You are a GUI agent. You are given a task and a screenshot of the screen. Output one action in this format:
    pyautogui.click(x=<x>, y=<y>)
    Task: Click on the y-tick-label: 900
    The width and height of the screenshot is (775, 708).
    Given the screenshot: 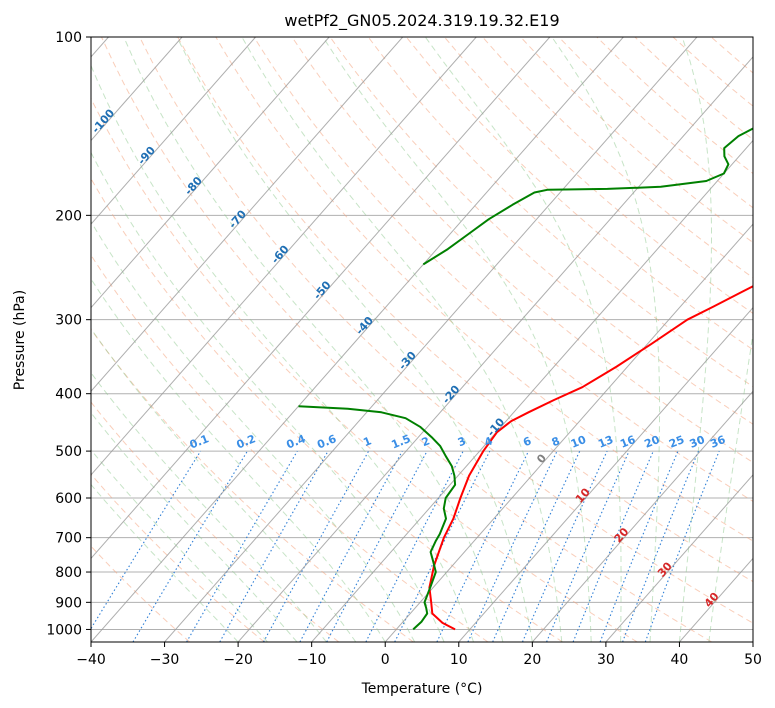 What is the action you would take?
    pyautogui.click(x=68, y=603)
    